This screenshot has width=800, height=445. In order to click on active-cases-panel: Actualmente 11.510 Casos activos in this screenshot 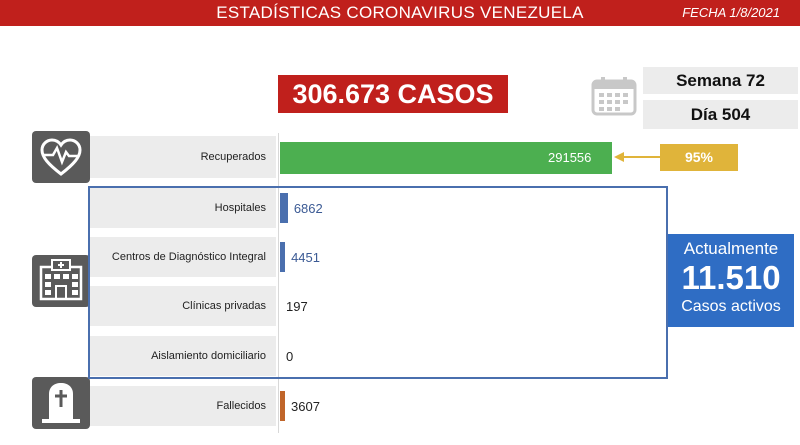, I will do `click(731, 280)`.